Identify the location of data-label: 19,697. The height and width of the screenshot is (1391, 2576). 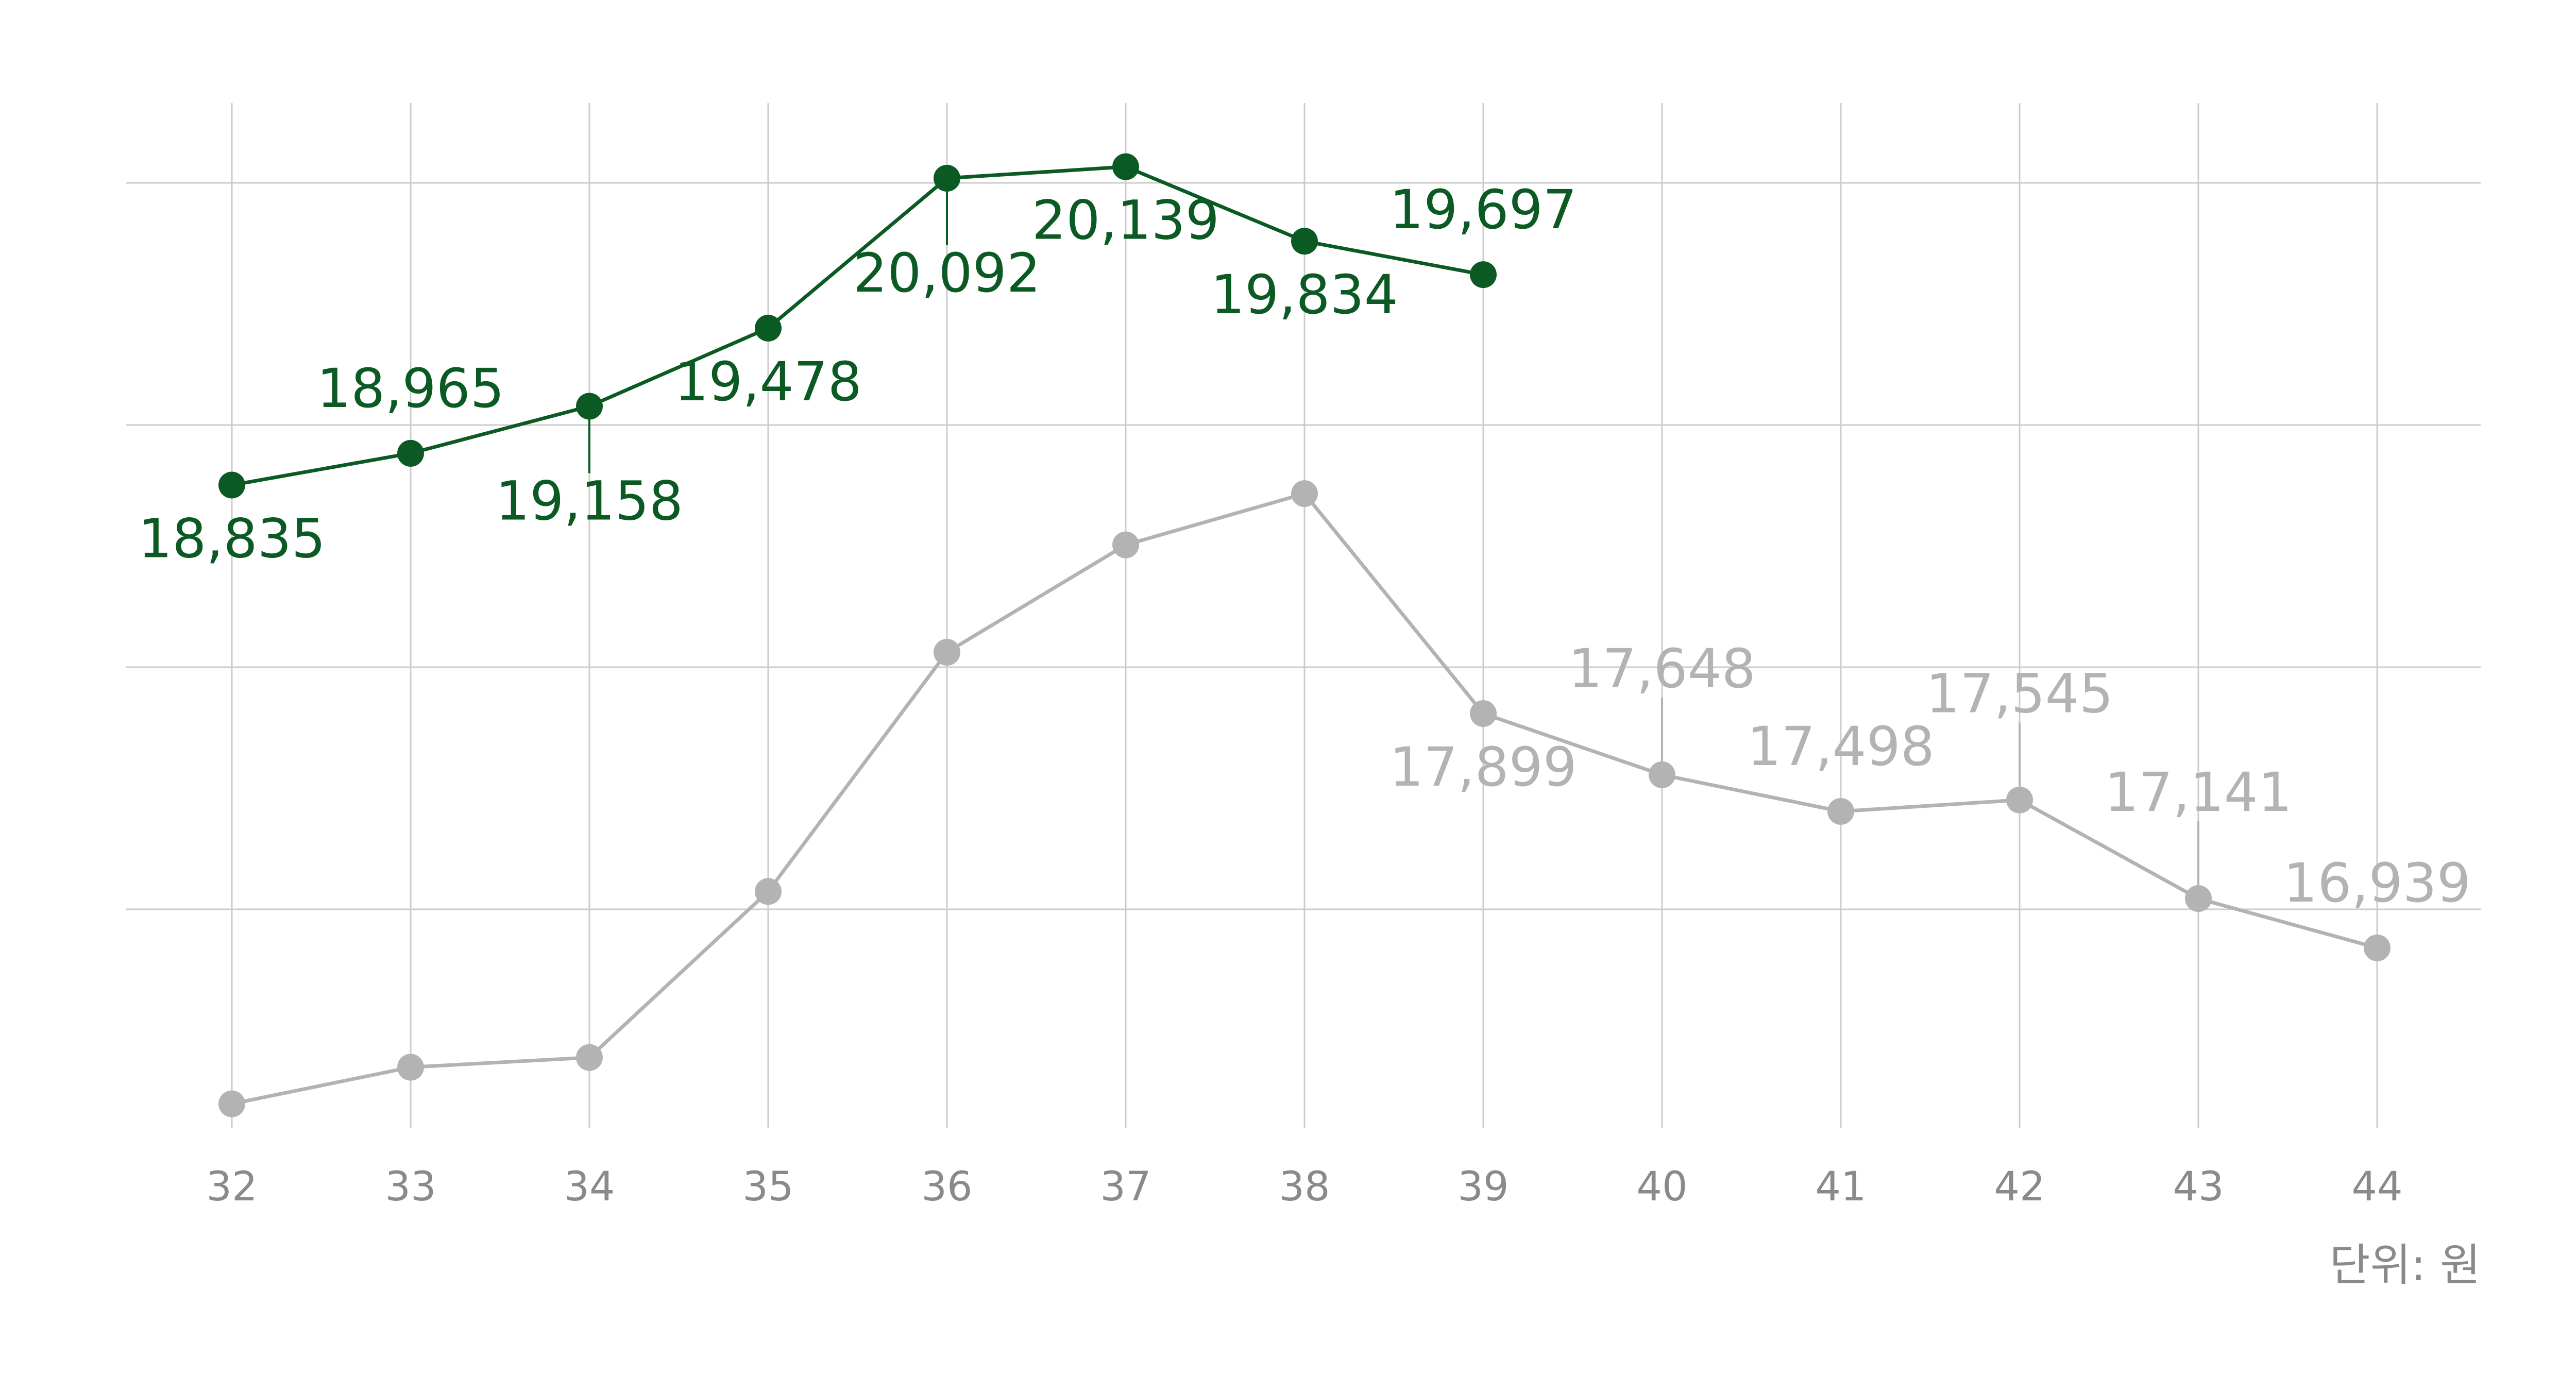
(1483, 209).